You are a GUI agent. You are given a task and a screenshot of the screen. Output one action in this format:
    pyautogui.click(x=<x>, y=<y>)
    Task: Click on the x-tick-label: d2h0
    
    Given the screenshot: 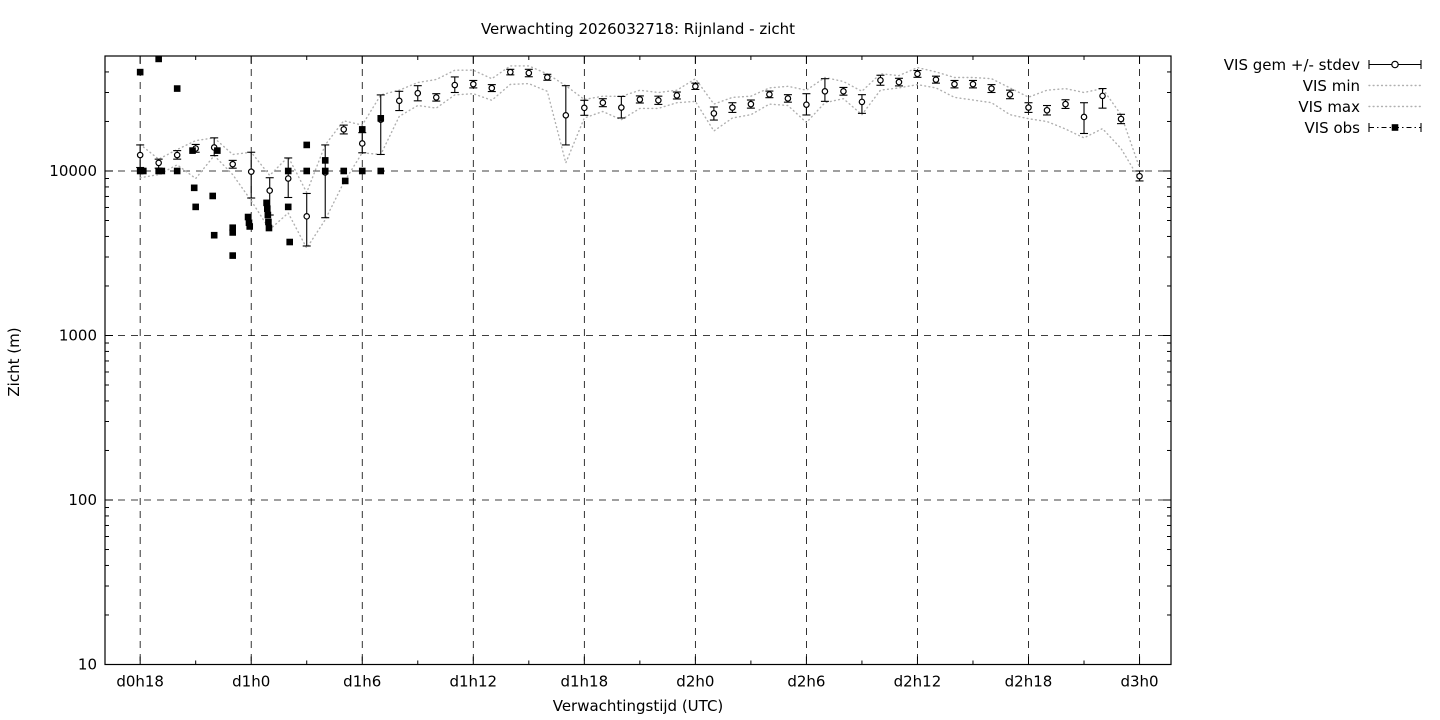 What is the action you would take?
    pyautogui.click(x=695, y=682)
    